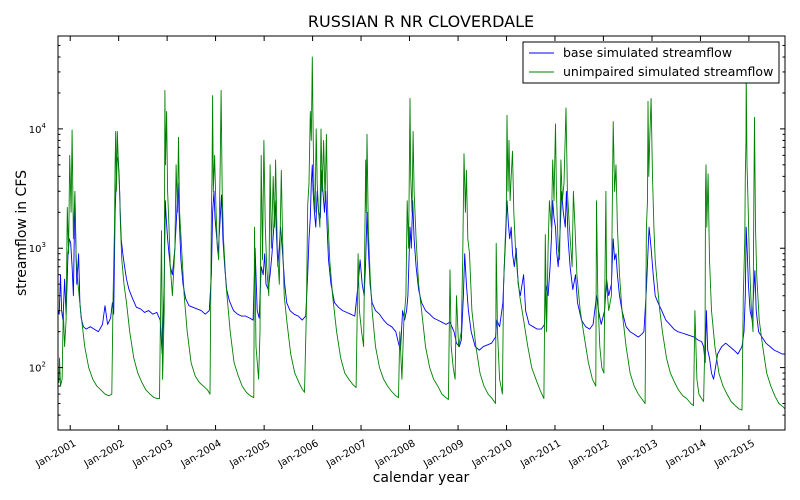 This screenshot has height=500, width=800. What do you see at coordinates (22, 233) in the screenshot?
I see `y-axis-label: streamflow in CFS` at bounding box center [22, 233].